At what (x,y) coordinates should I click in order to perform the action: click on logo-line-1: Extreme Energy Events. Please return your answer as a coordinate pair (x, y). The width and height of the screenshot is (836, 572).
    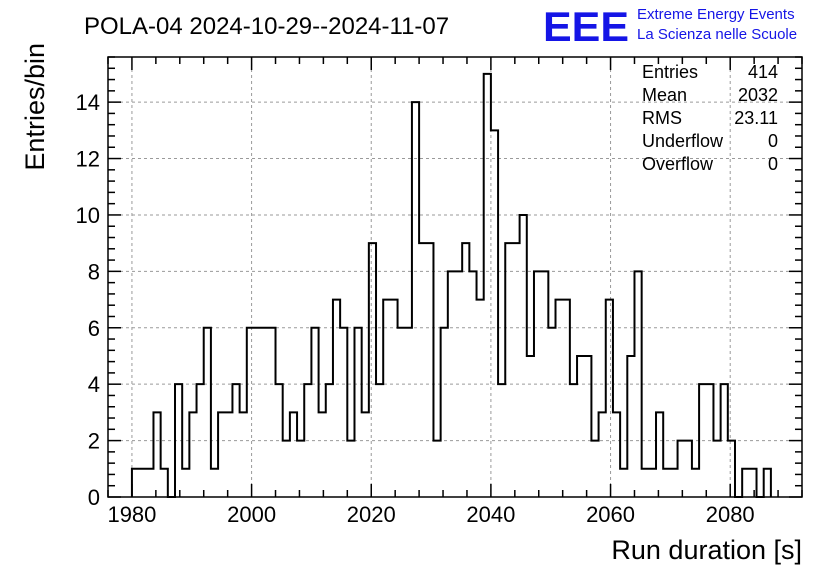
    Looking at the image, I should click on (716, 14).